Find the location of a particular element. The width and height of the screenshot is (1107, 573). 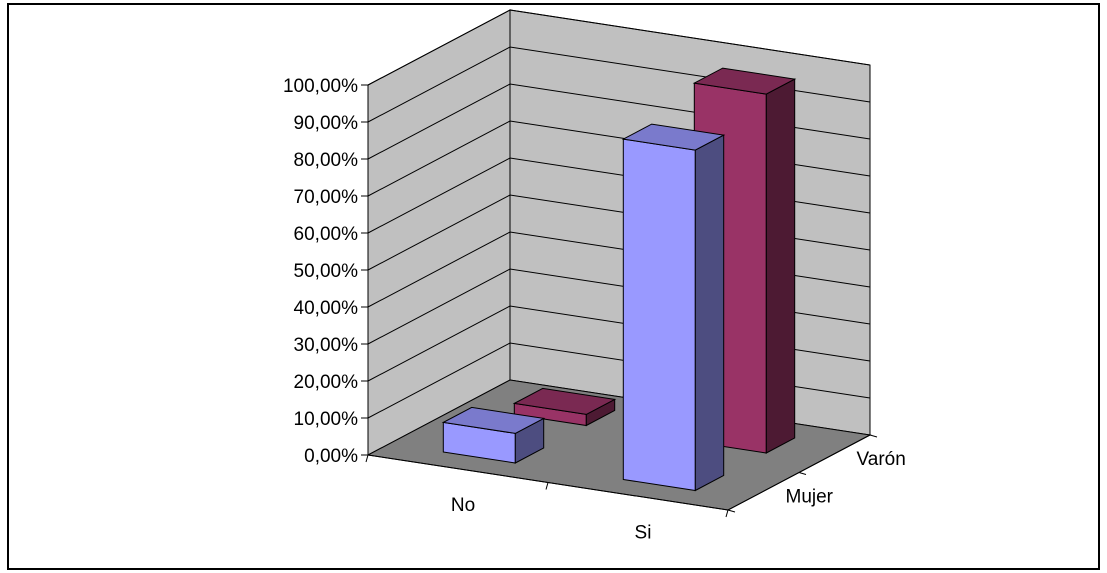

y-tick-label: 20,00% is located at coordinates (326, 382).